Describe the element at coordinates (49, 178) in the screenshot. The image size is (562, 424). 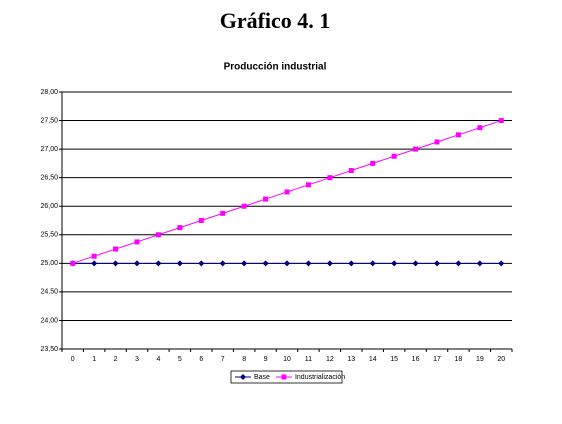
I see `y-tick-label: 26,50` at that location.